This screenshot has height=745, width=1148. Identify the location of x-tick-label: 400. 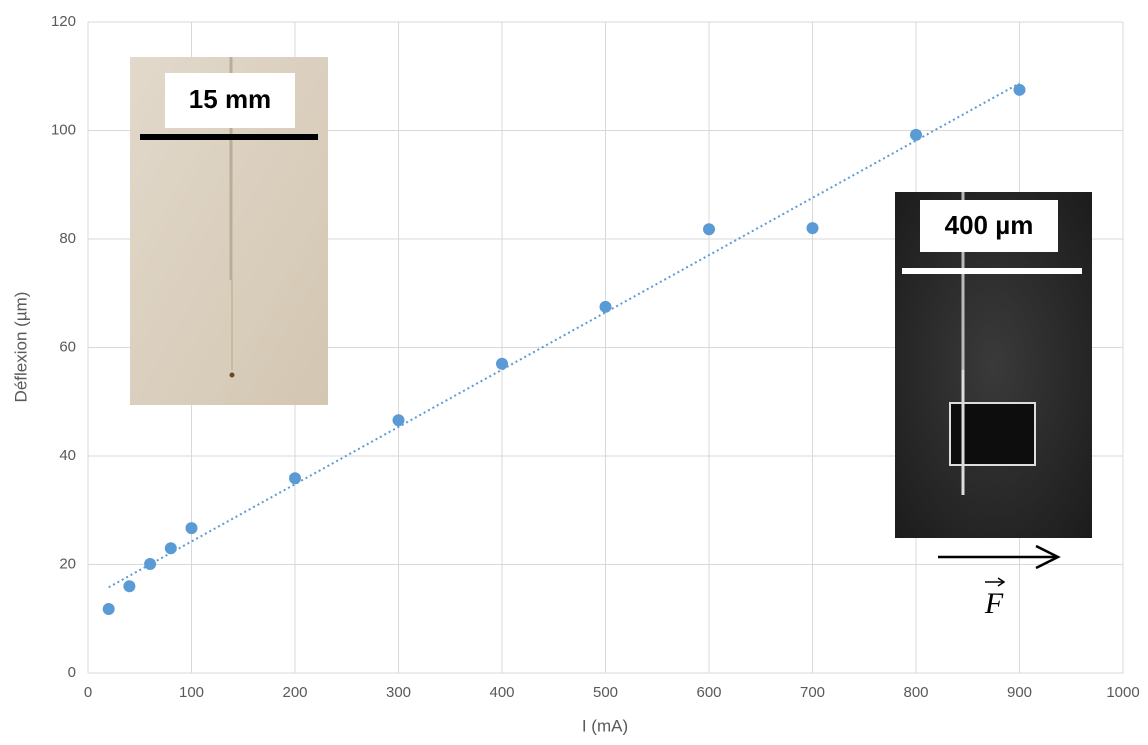
(501, 692).